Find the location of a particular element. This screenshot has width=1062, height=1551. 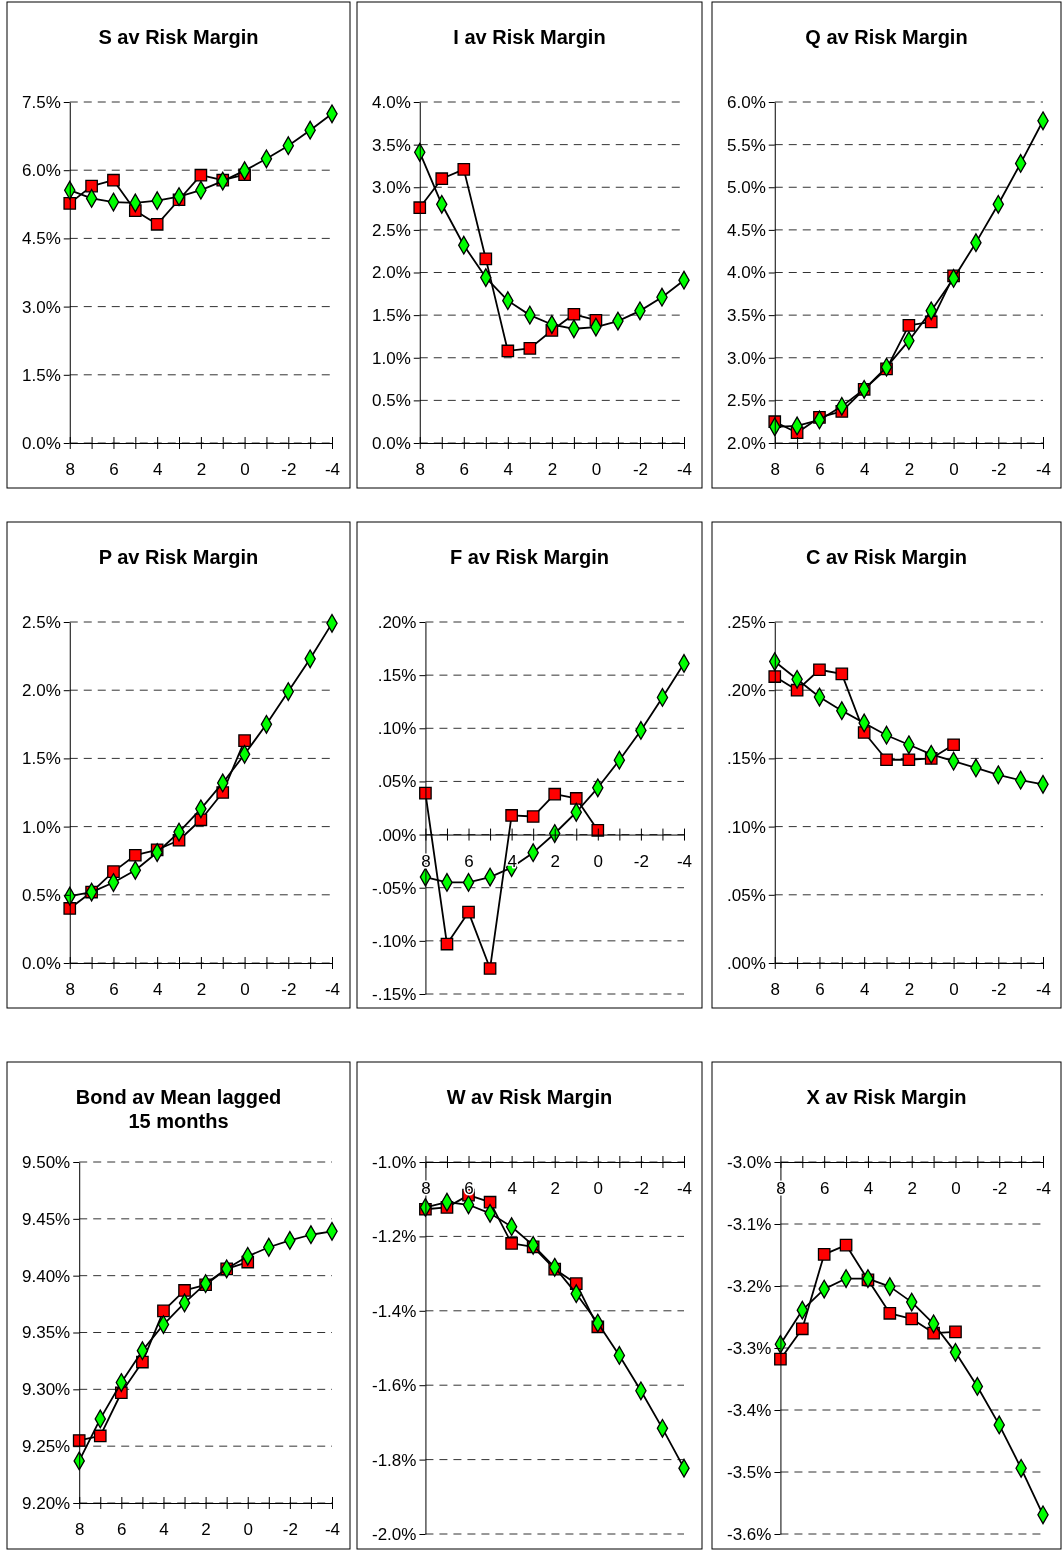

chart-title: I av Risk Margin is located at coordinates (529, 37).